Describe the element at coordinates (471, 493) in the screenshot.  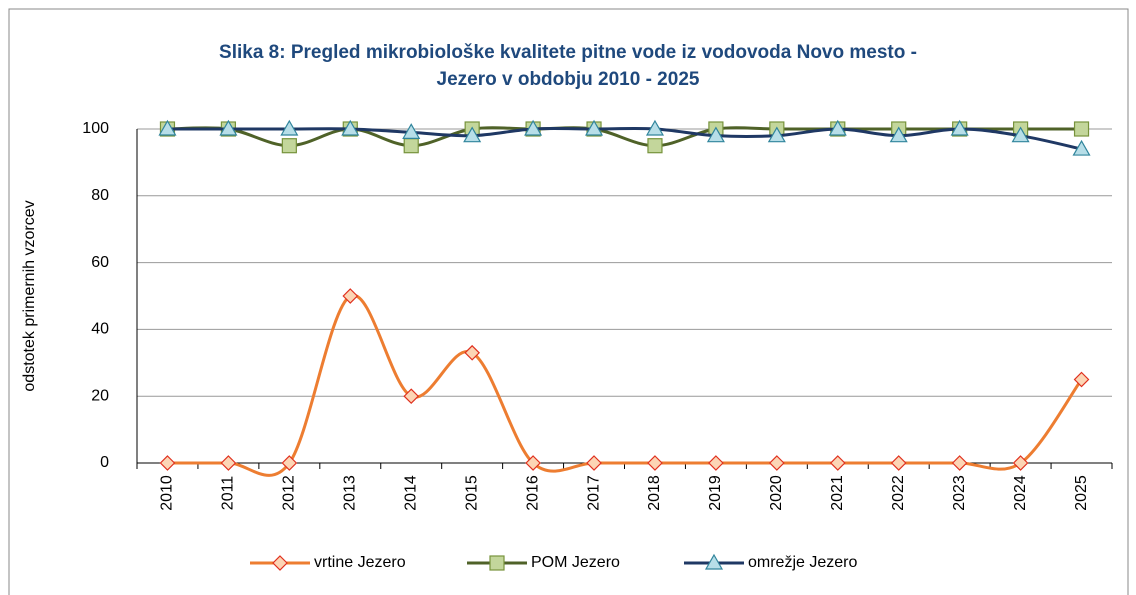
I see `x-tick-label: 2015` at that location.